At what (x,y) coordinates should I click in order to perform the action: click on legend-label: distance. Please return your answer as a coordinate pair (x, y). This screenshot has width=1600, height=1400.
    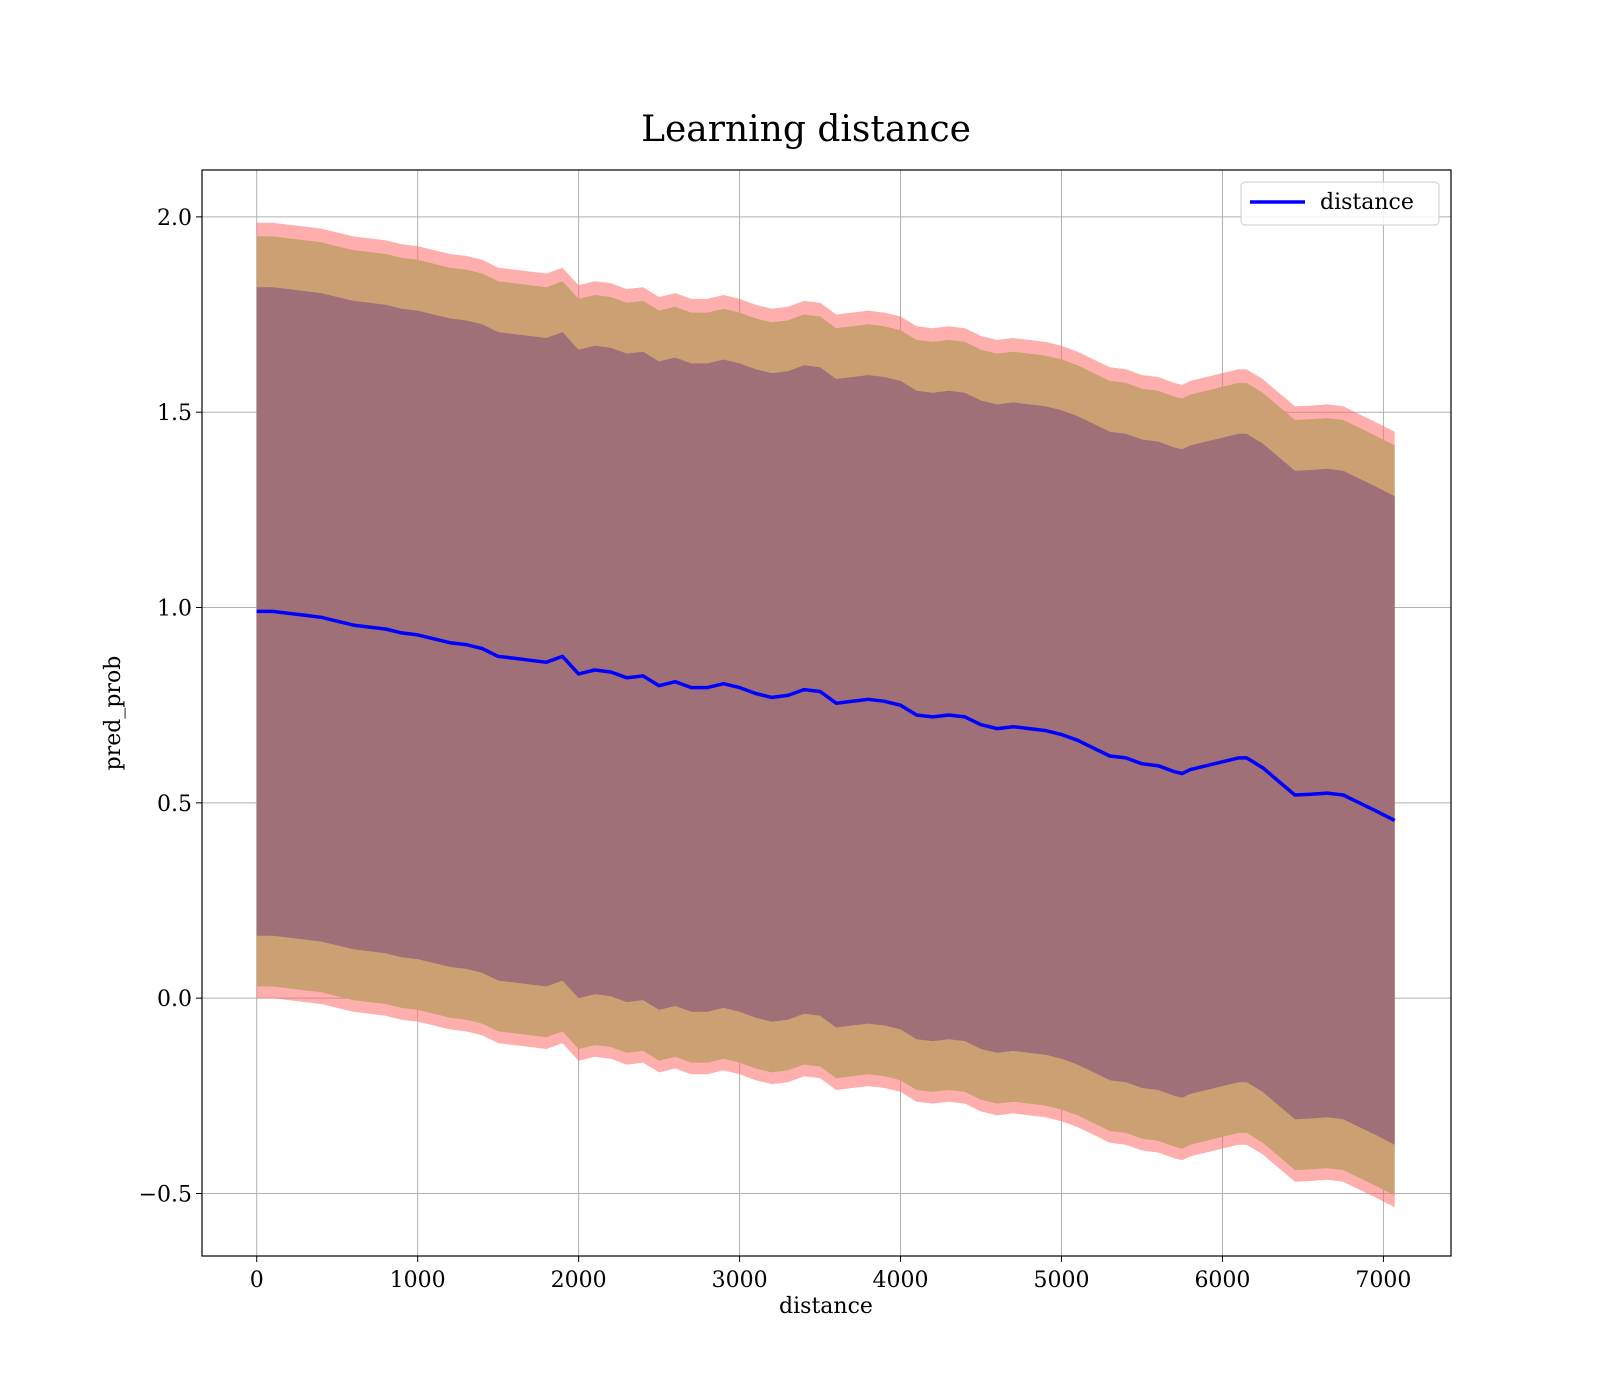
    Looking at the image, I should click on (1367, 202).